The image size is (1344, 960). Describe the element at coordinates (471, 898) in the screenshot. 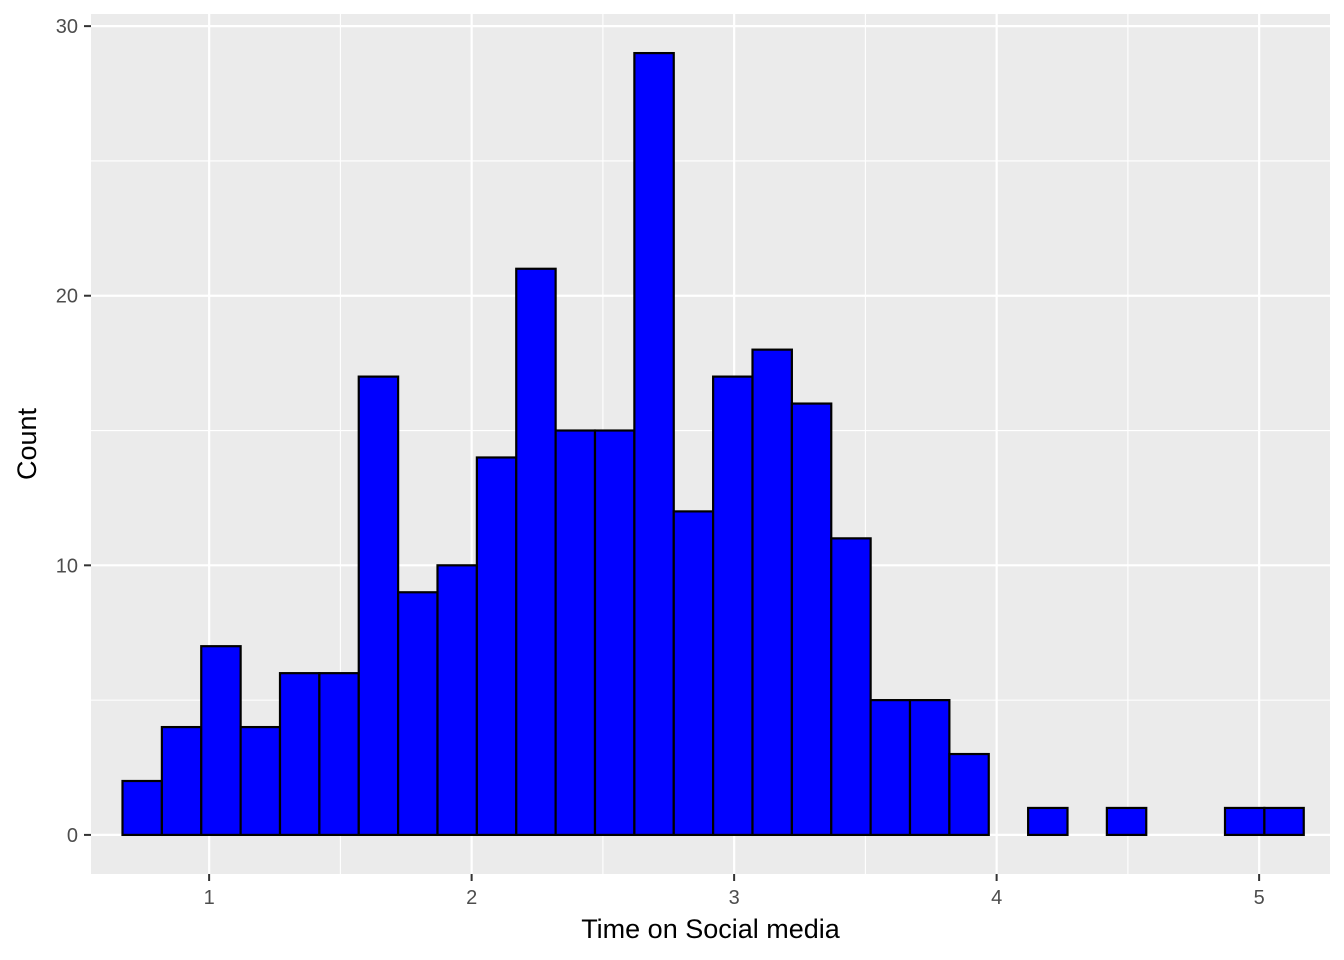

I see `x-tick-label: 2` at that location.